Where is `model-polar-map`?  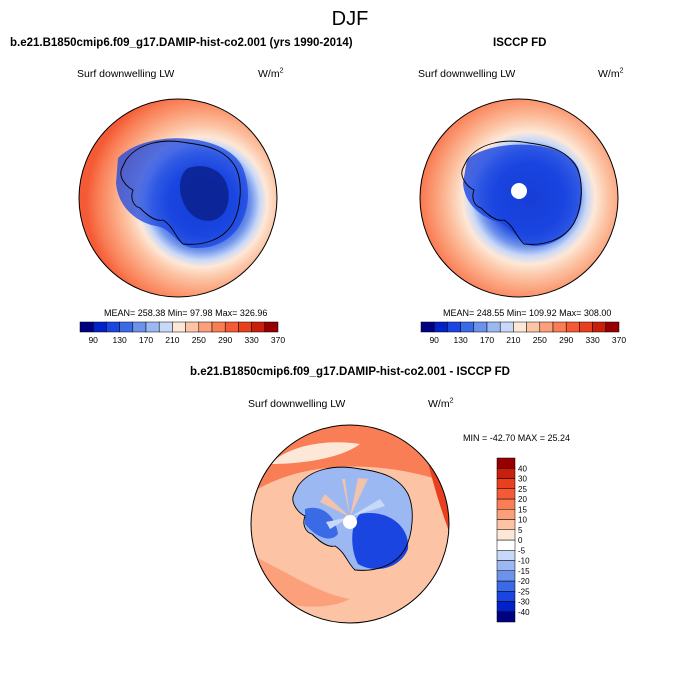 model-polar-map is located at coordinates (178, 198).